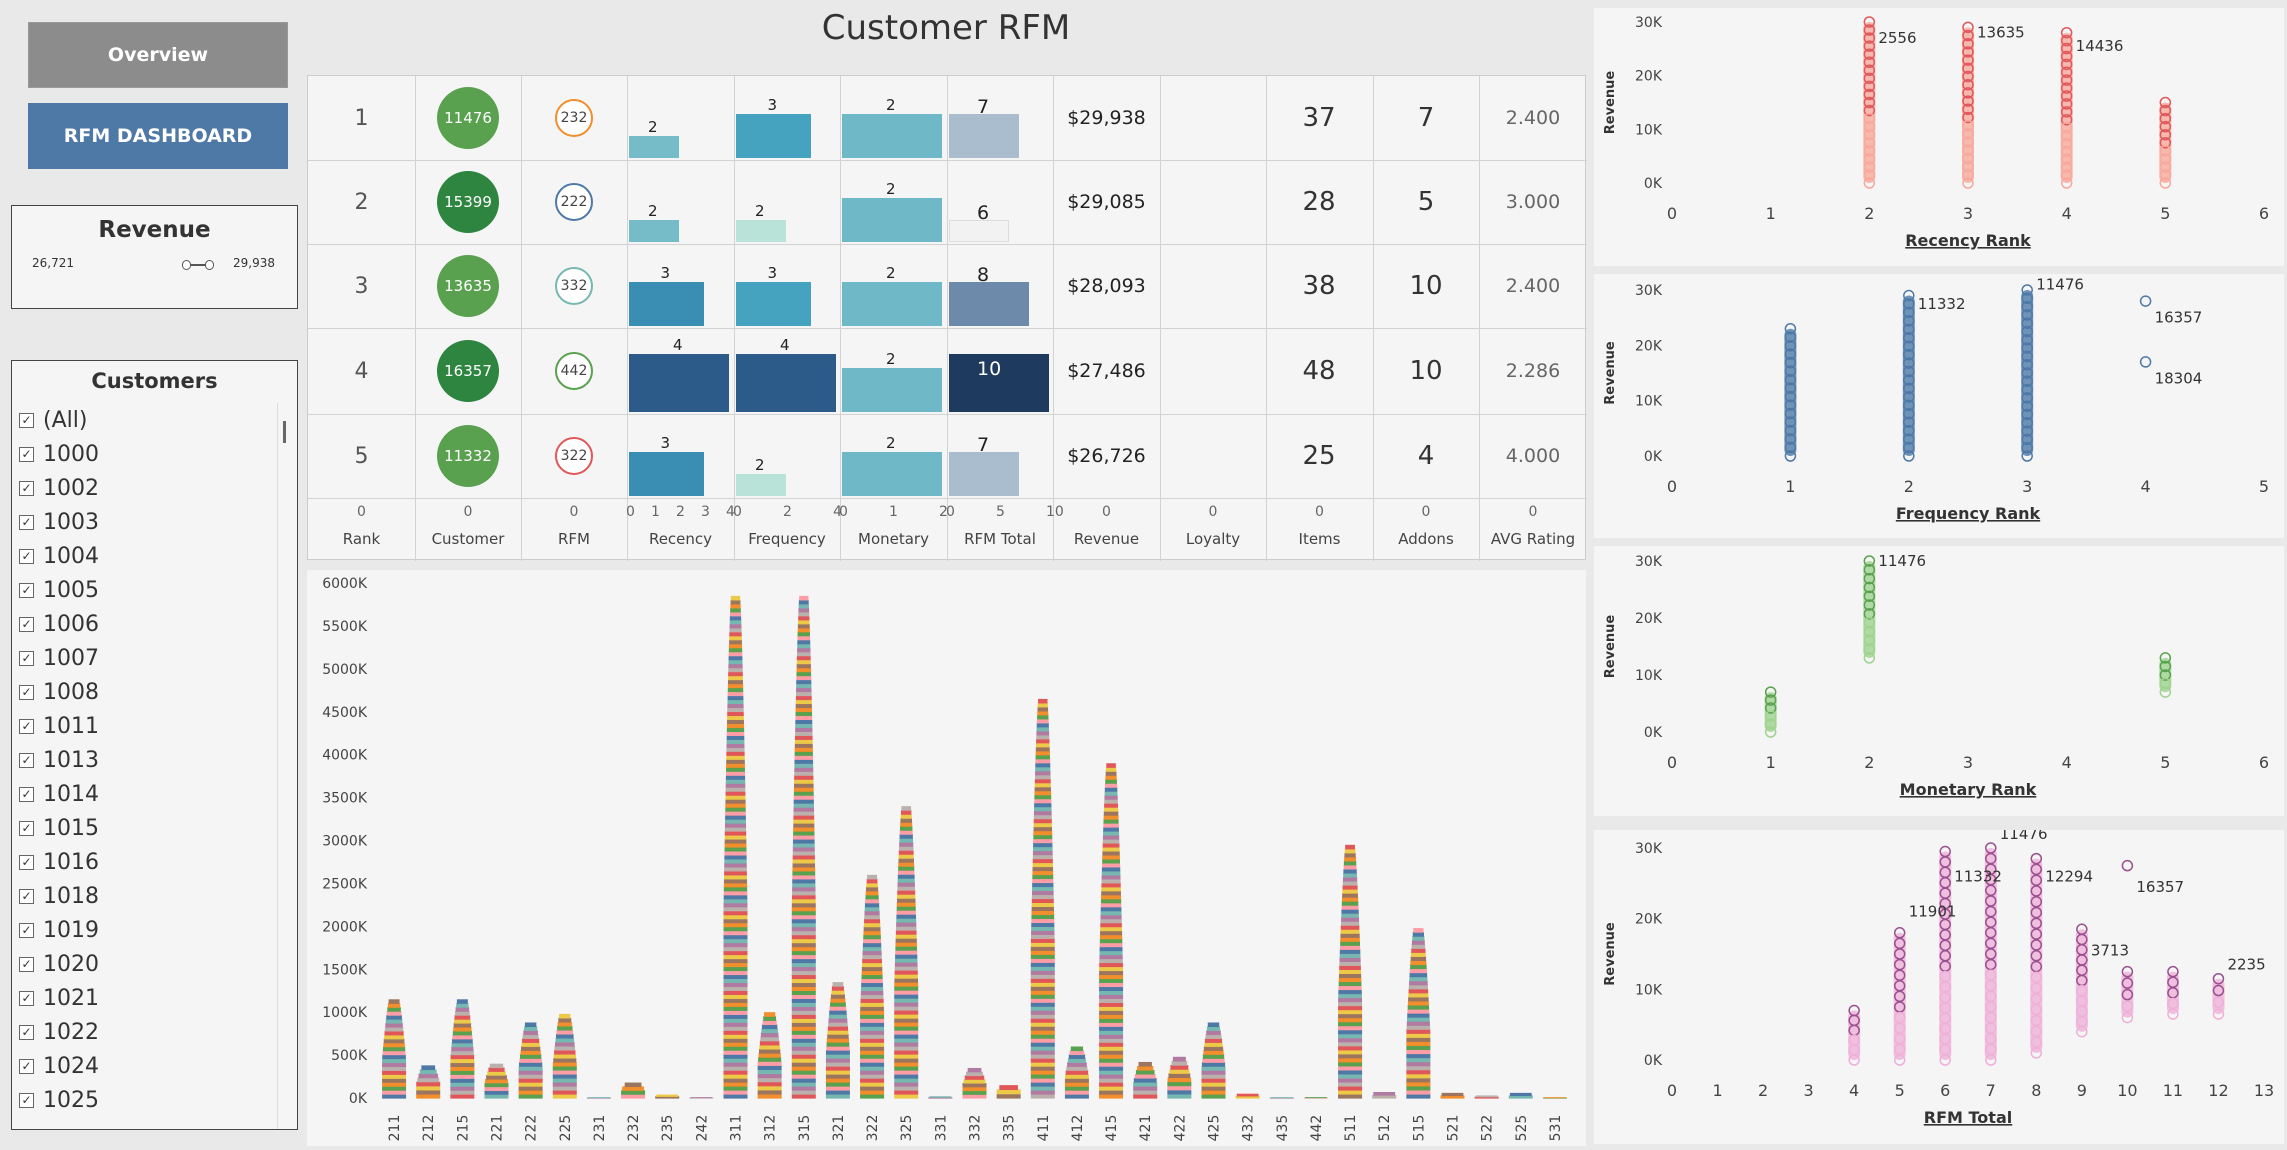 The image size is (2287, 1150). Describe the element at coordinates (149, 726) in the screenshot. I see `customer-checkbox-item: ✓ 1011` at that location.